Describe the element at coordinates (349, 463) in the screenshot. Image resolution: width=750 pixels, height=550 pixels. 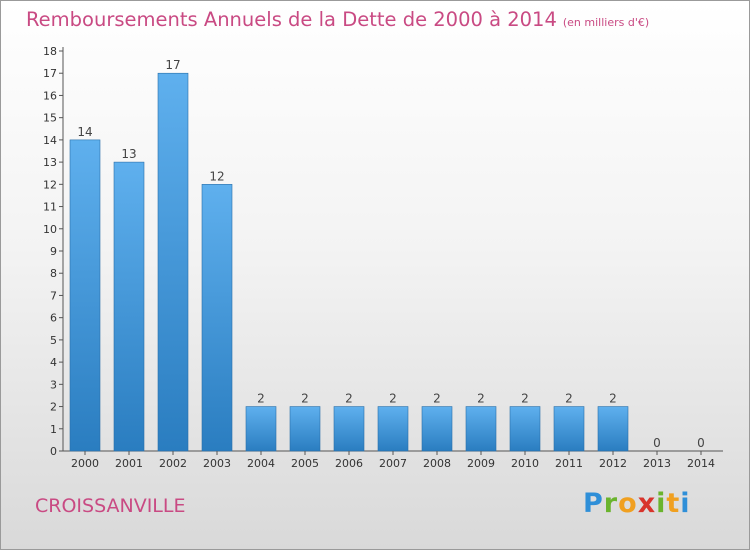
I see `x-tick-label: 2006` at that location.